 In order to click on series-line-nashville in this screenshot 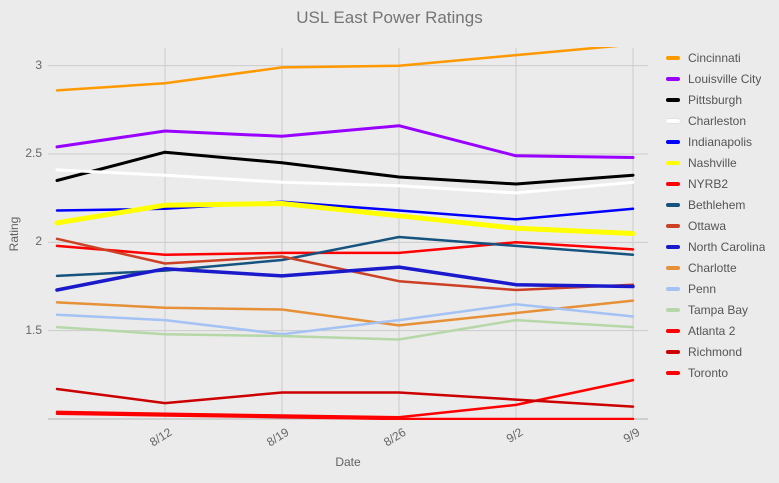, I will do `click(345, 218)`.